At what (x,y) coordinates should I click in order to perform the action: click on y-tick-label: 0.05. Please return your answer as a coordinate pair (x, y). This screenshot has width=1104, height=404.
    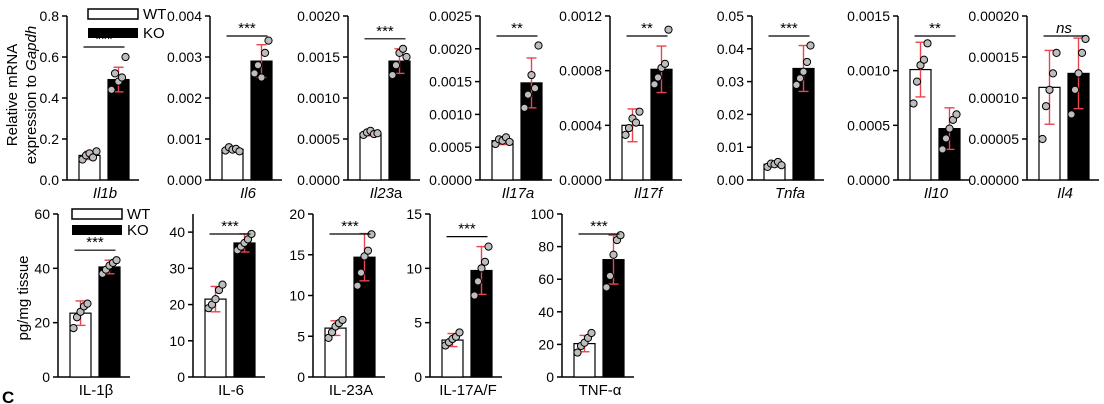
    Looking at the image, I should click on (730, 16).